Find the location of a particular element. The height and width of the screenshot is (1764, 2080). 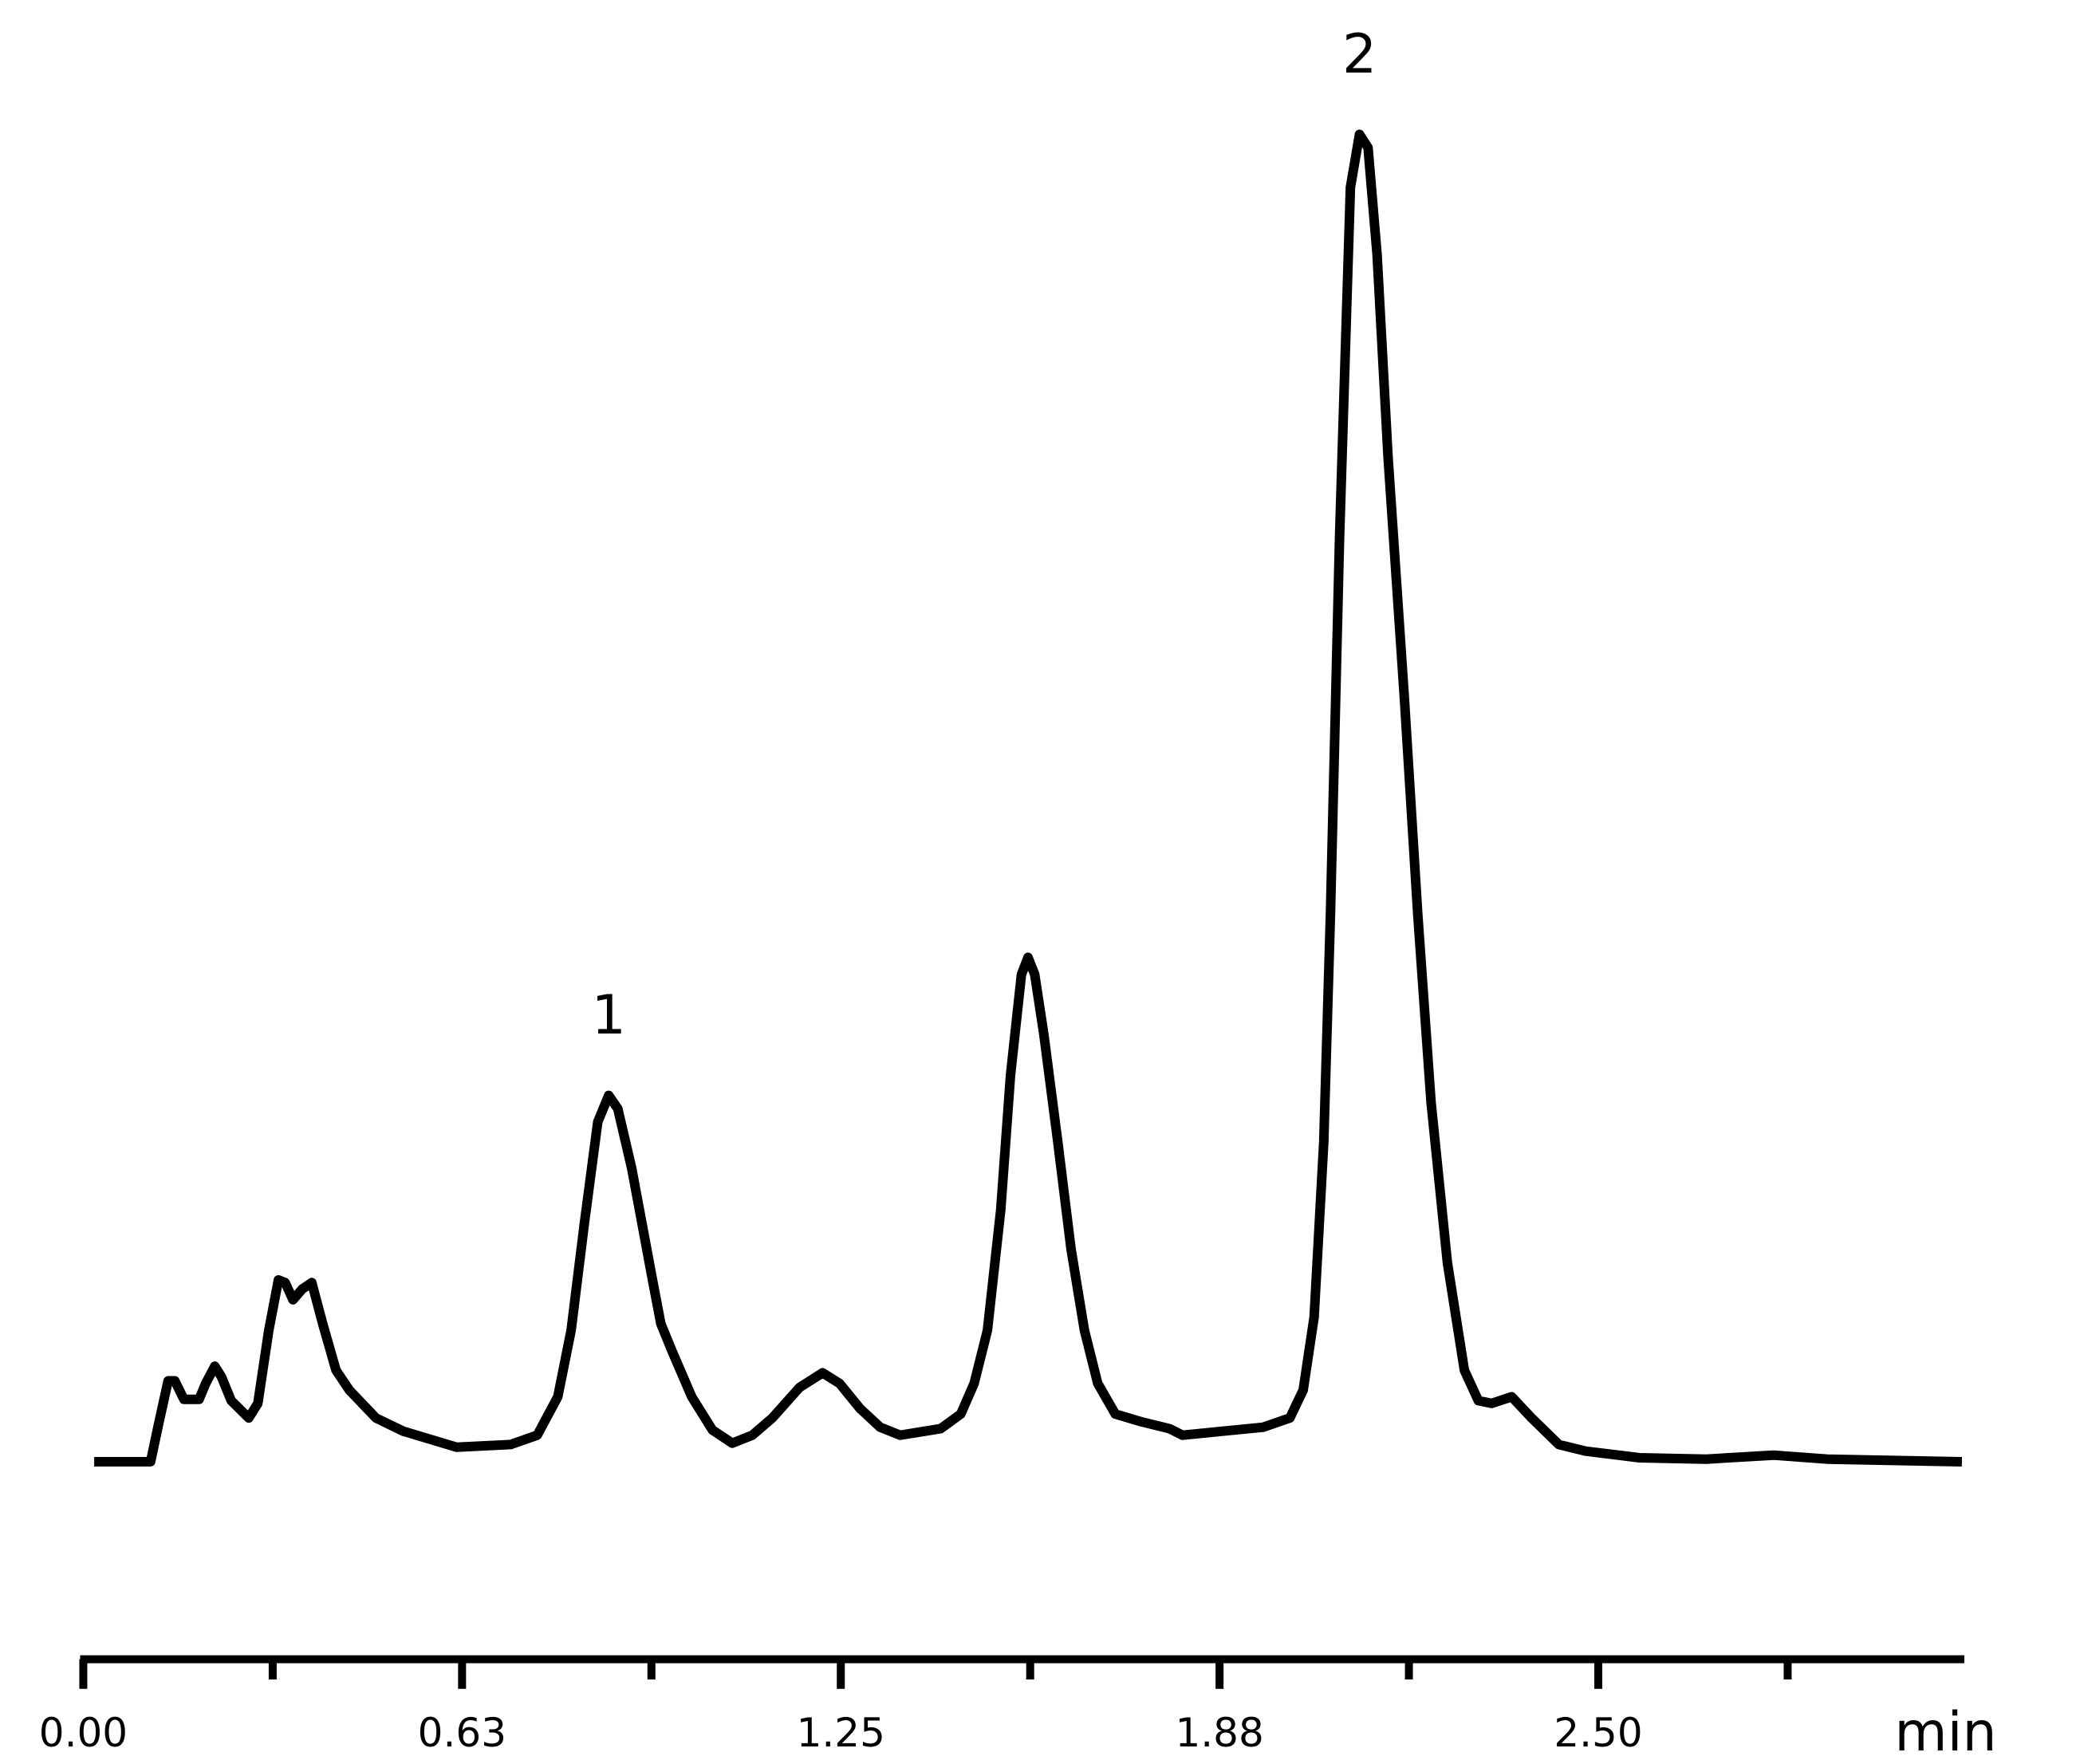

x-tick-label: 2.50 is located at coordinates (1598, 1733).